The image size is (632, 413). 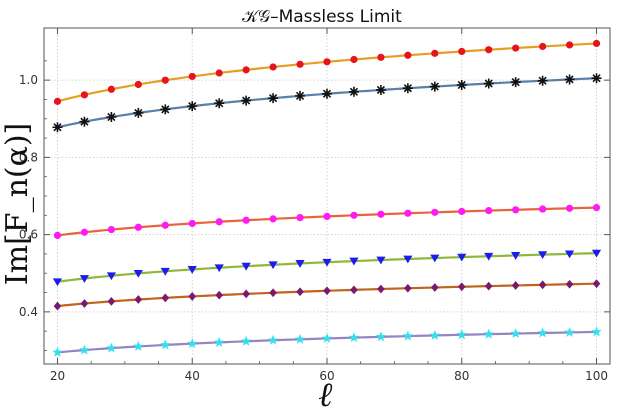 I want to click on y-tick-label: 1.0, so click(x=28, y=80).